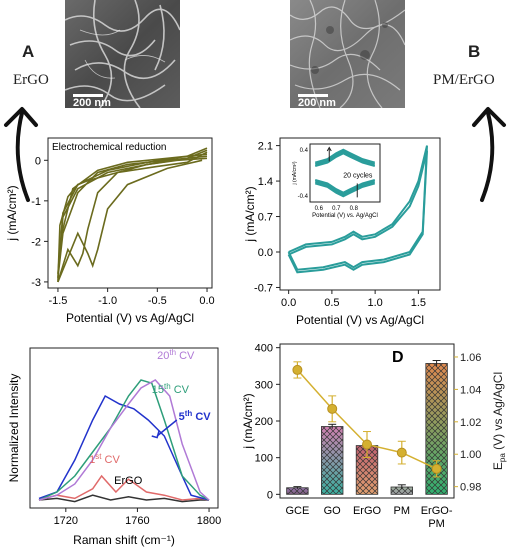 The width and height of the screenshot is (510, 550). Describe the element at coordinates (474, 51) in the screenshot. I see `panel-letter-b: B` at that location.